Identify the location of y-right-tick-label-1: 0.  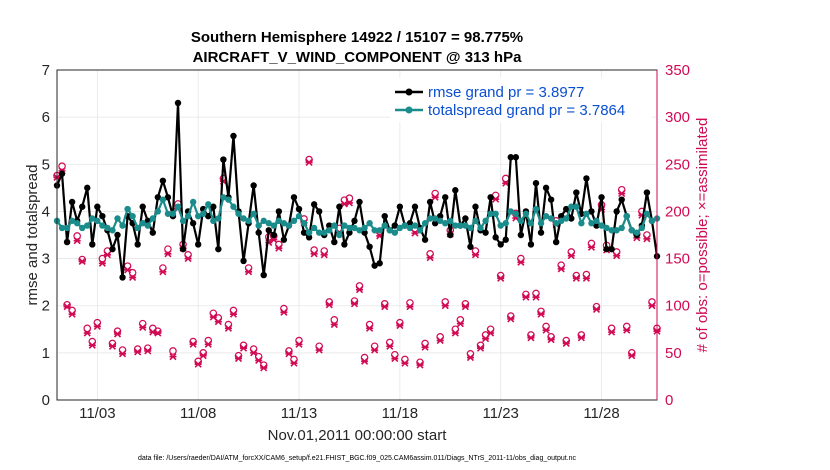
(669, 400).